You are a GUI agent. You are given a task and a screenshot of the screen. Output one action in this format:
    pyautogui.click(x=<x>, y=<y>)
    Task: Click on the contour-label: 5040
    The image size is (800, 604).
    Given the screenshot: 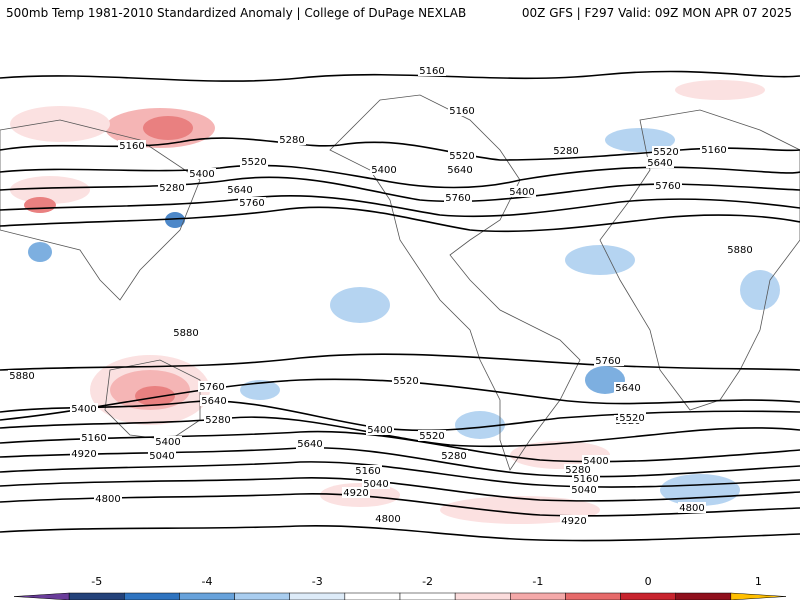 What is the action you would take?
    pyautogui.click(x=583, y=490)
    